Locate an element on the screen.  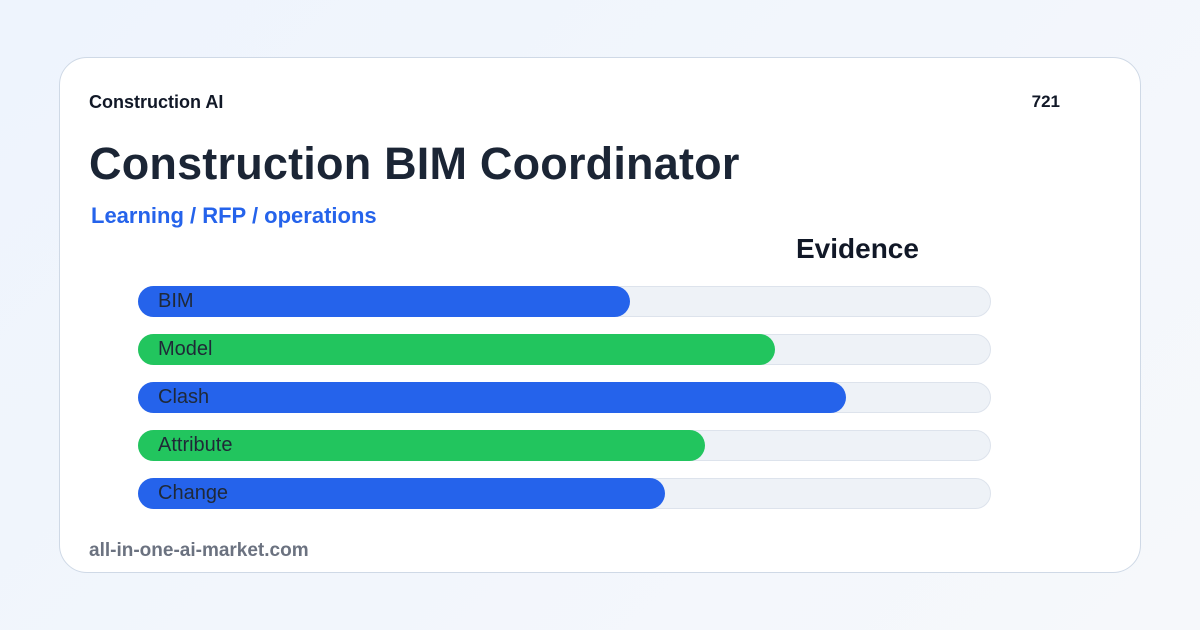
brand-name: Construction AI is located at coordinates (156, 102).